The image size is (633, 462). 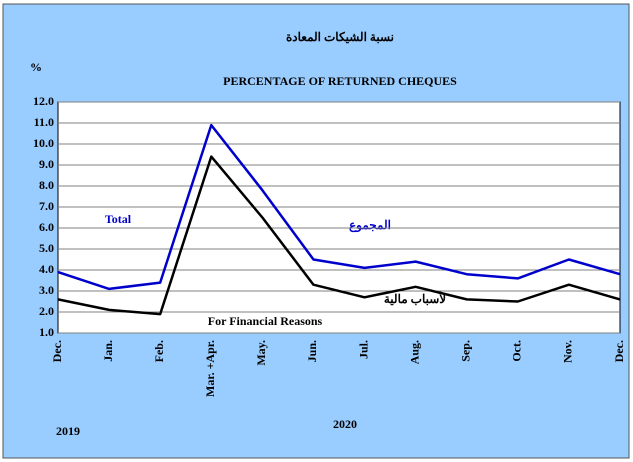 I want to click on y-tick-label: 11.0, so click(x=44, y=122).